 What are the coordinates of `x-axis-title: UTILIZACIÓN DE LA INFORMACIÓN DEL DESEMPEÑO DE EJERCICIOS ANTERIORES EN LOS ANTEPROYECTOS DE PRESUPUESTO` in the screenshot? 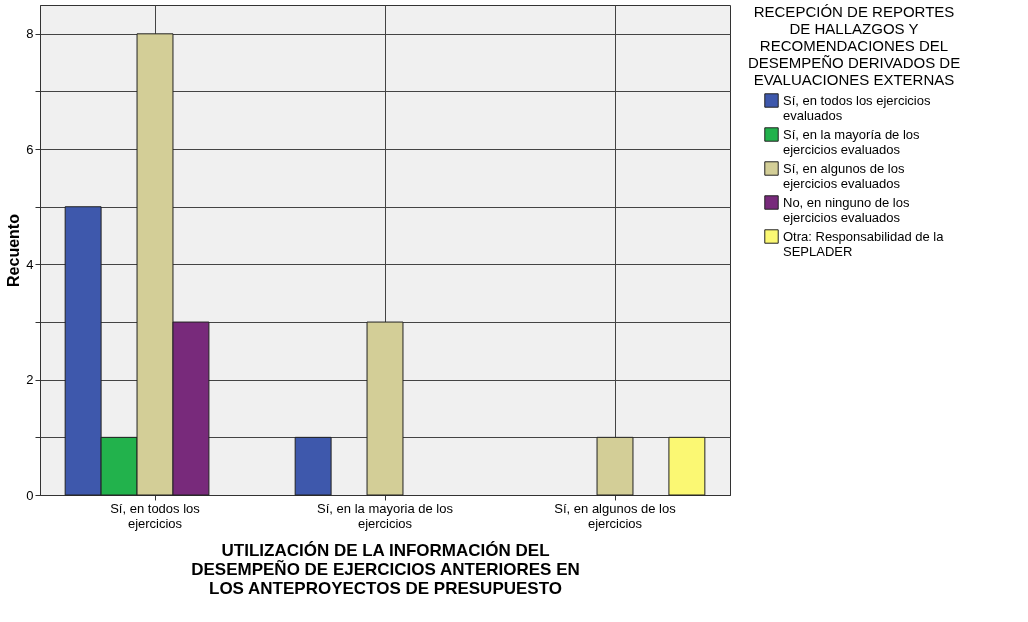 It's located at (385, 569).